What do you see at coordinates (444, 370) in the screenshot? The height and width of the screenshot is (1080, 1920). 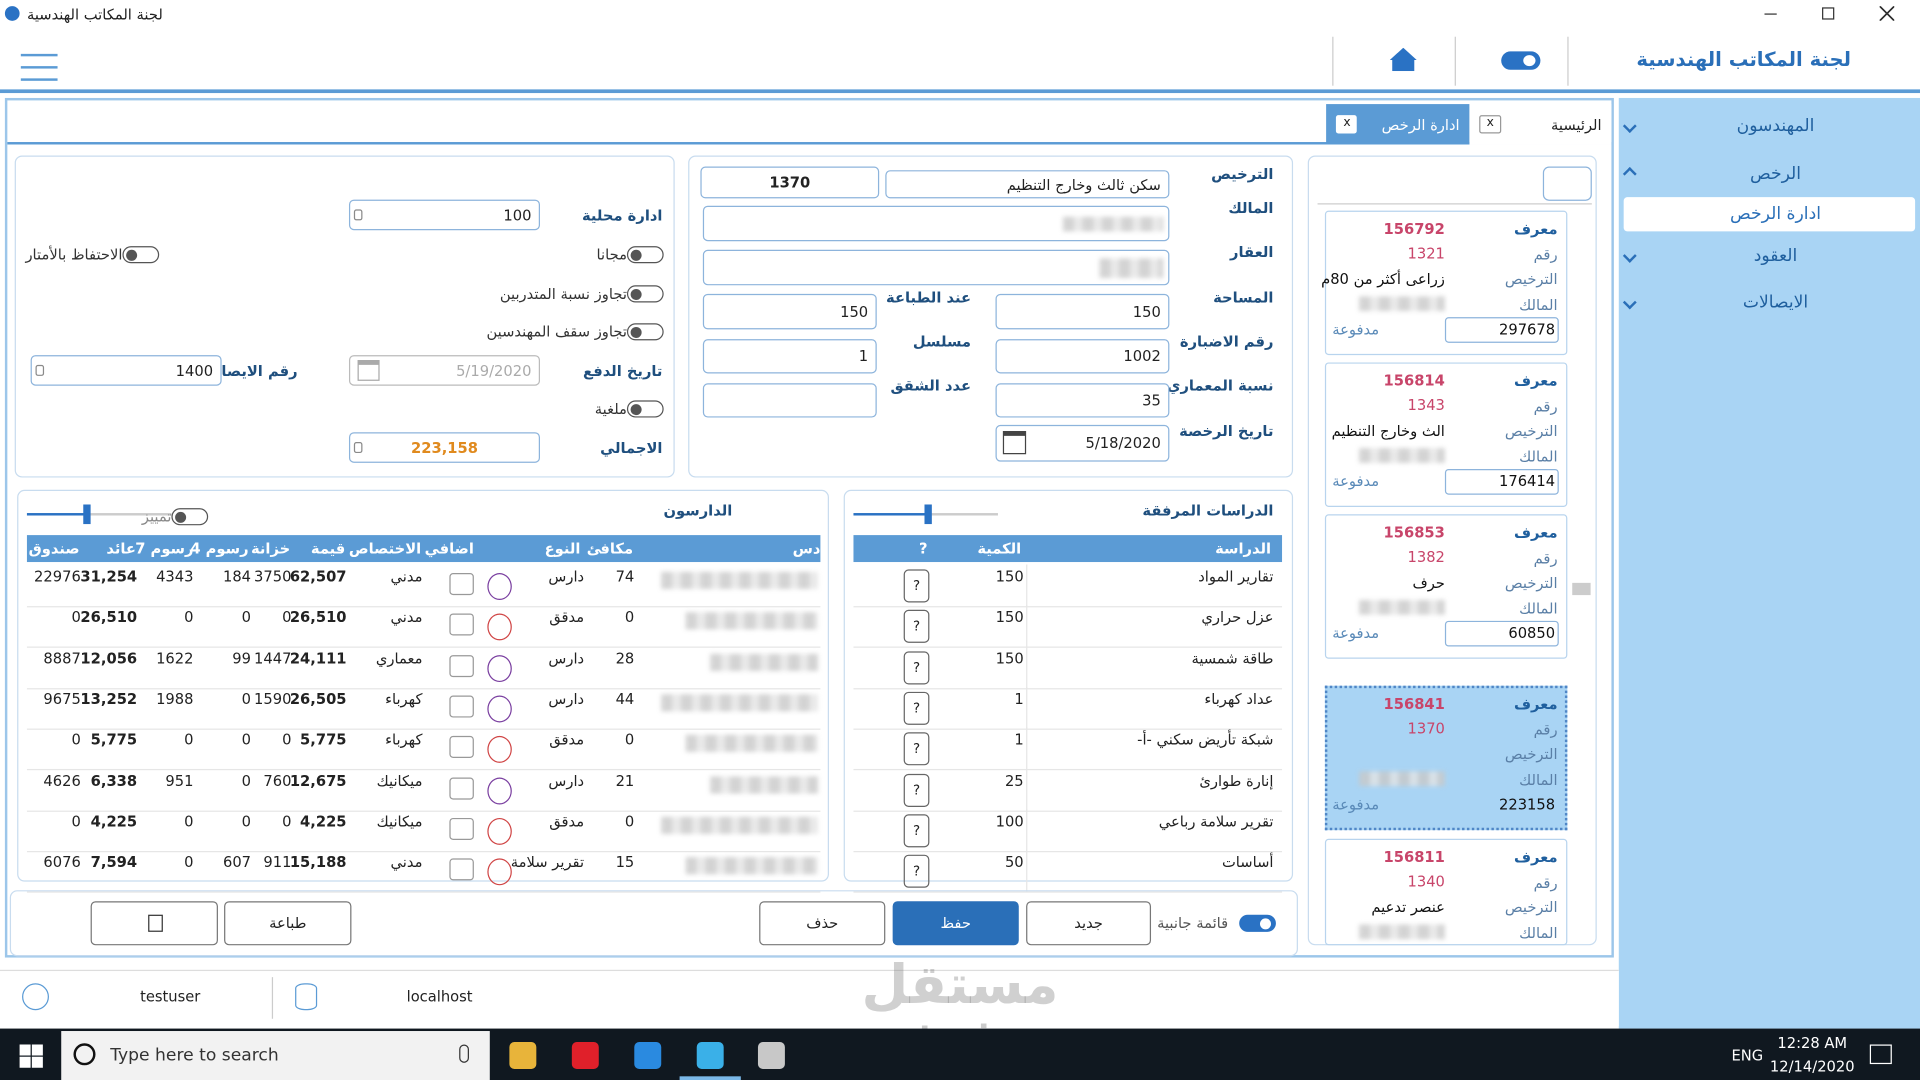 I see `payment-date-input: 5/19/2020` at bounding box center [444, 370].